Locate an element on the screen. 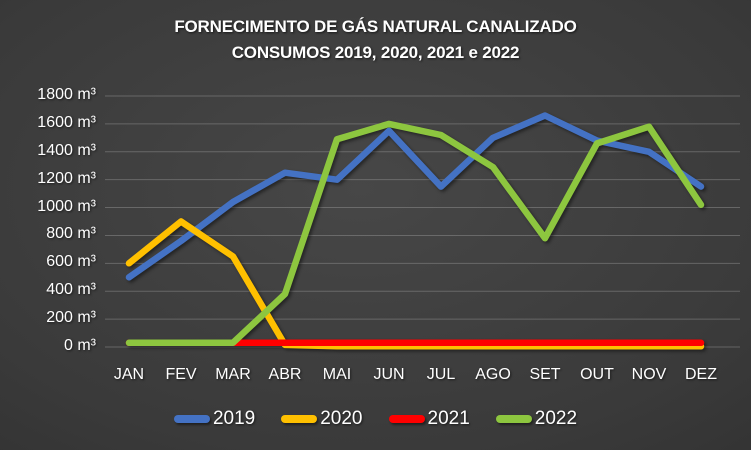 The image size is (751, 450). y-axis-label: 400 m³ is located at coordinates (71, 290).